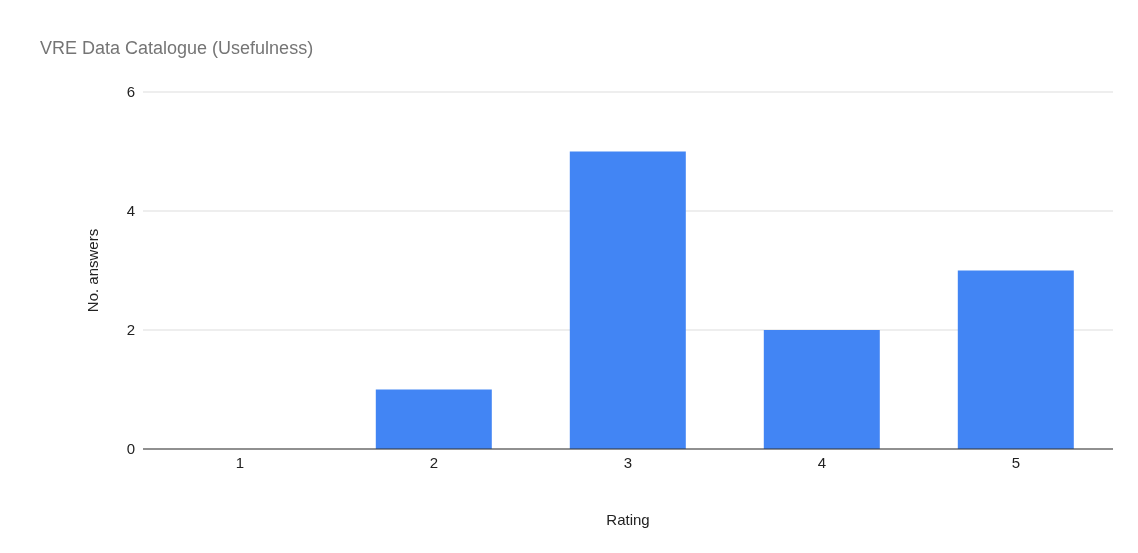 The image size is (1138, 553). What do you see at coordinates (822, 462) in the screenshot?
I see `x-tick-label: 4` at bounding box center [822, 462].